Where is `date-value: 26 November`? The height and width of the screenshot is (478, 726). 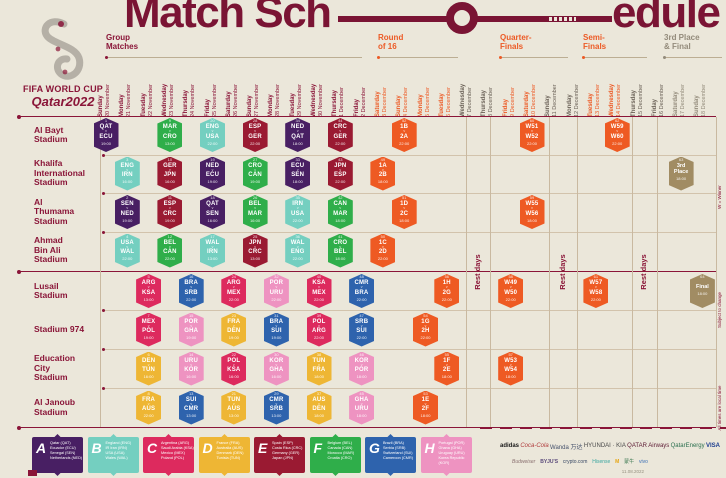 date-value: 26 November is located at coordinates (235, 100).